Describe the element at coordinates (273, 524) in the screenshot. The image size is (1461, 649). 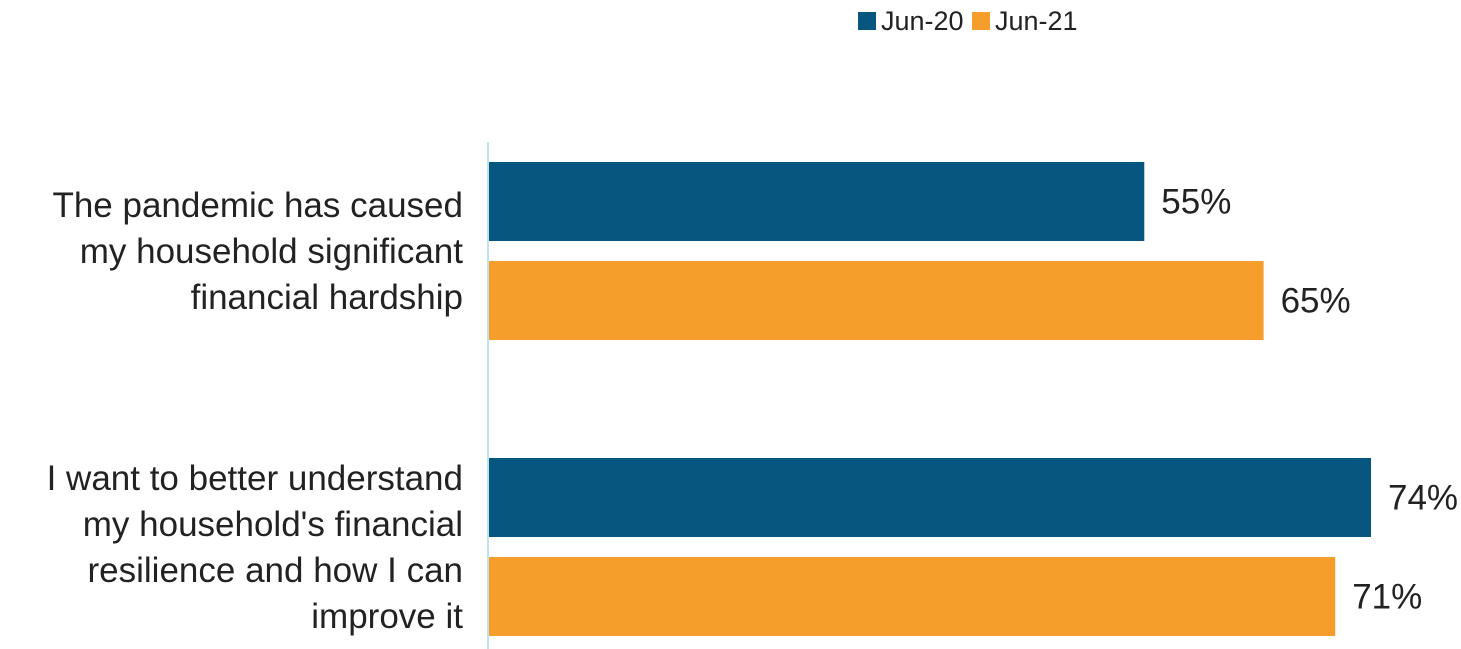
I see `category-label-line: my household's financial` at that location.